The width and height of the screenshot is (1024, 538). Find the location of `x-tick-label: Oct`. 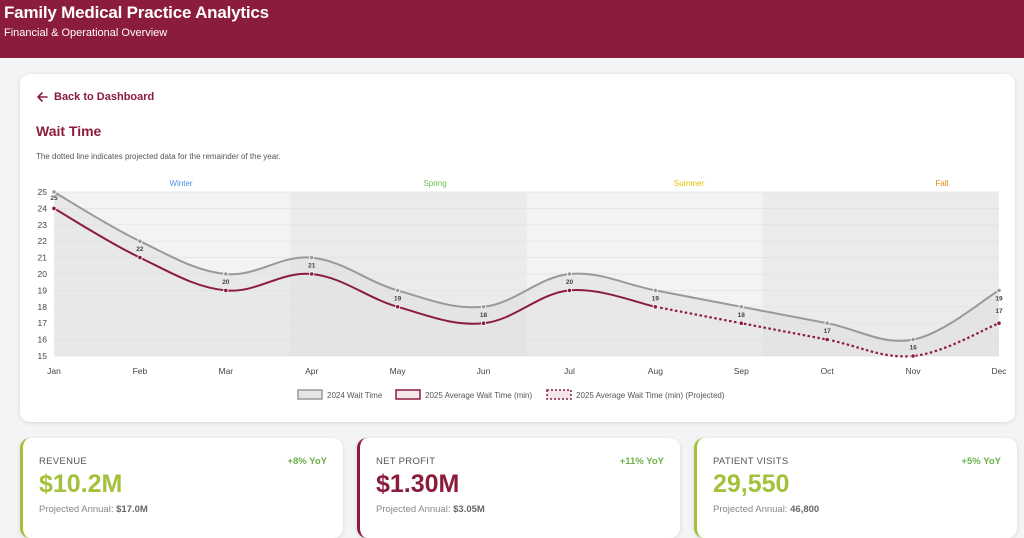

x-tick-label: Oct is located at coordinates (828, 371).